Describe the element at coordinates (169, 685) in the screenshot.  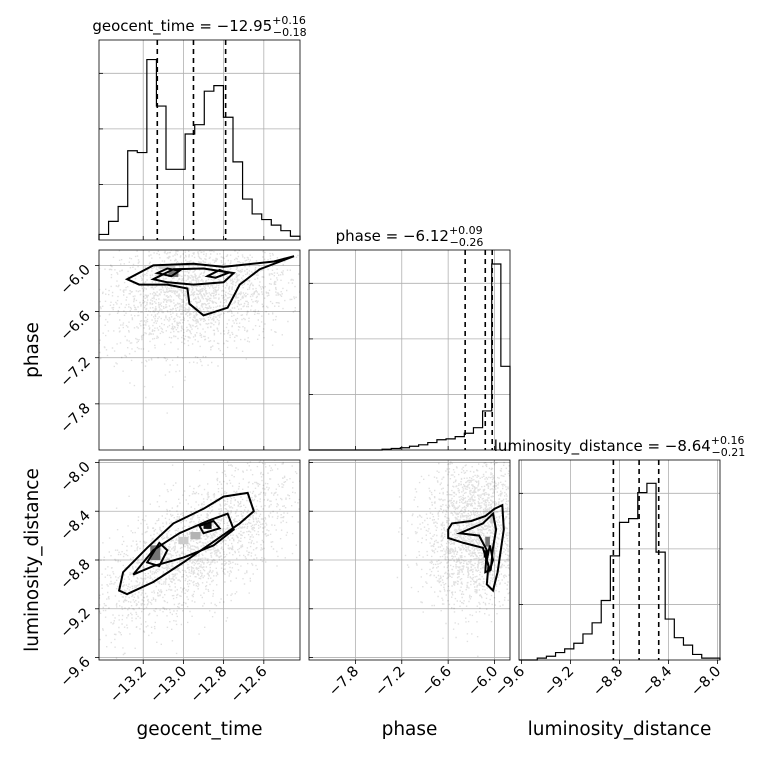
I see `x-tick-label: −13.0` at that location.